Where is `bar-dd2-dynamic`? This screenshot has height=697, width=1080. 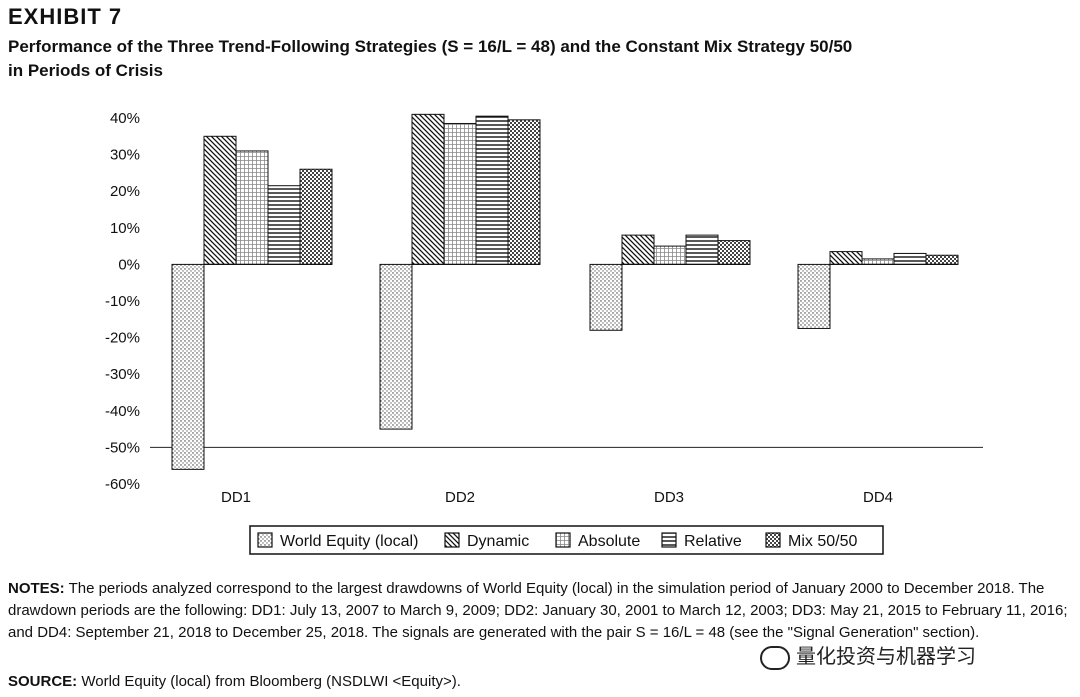
bar-dd2-dynamic is located at coordinates (428, 189).